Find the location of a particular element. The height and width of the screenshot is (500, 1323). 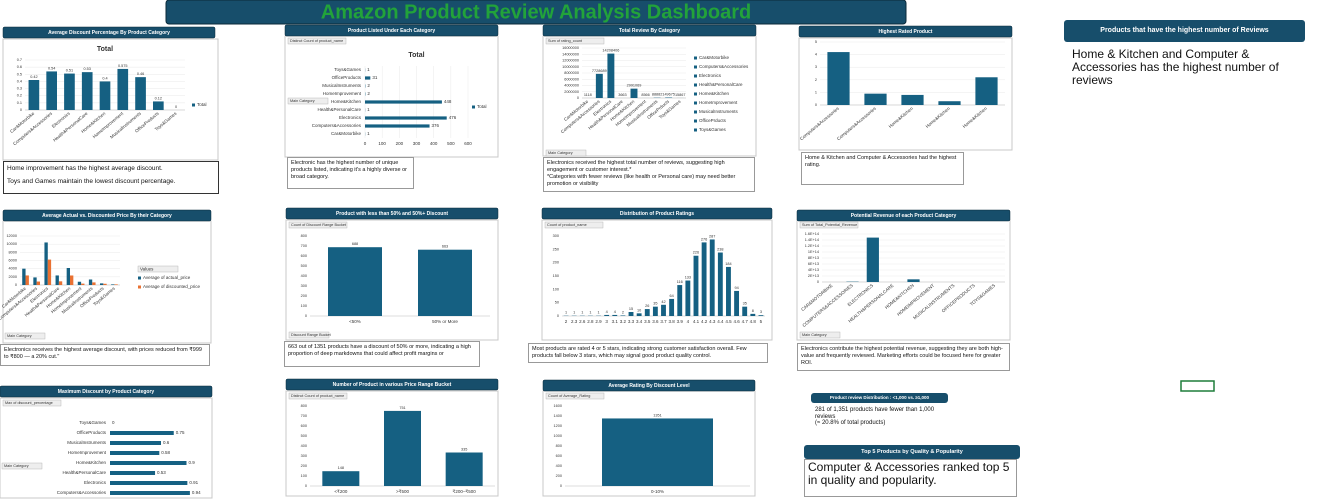

y-tick-label: 0 is located at coordinates (816, 105).